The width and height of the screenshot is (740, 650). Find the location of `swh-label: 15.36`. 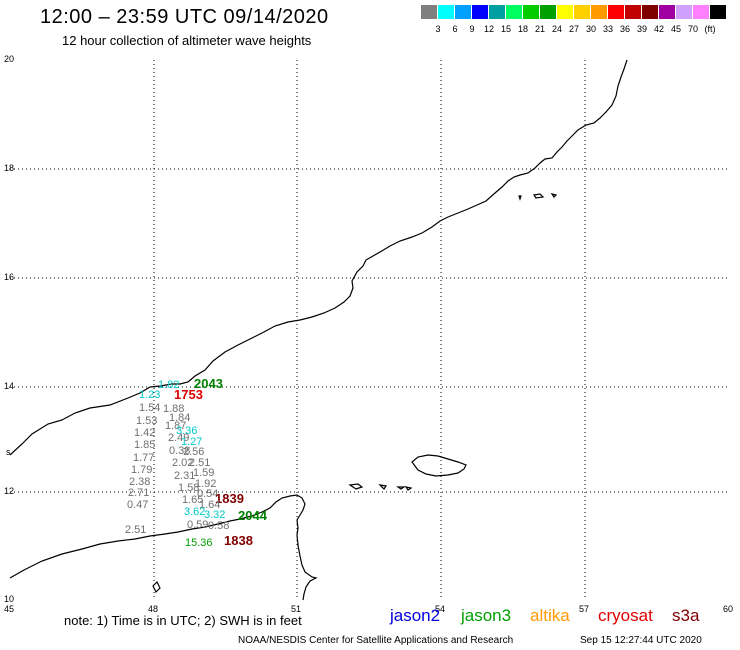

swh-label: 15.36 is located at coordinates (199, 543).